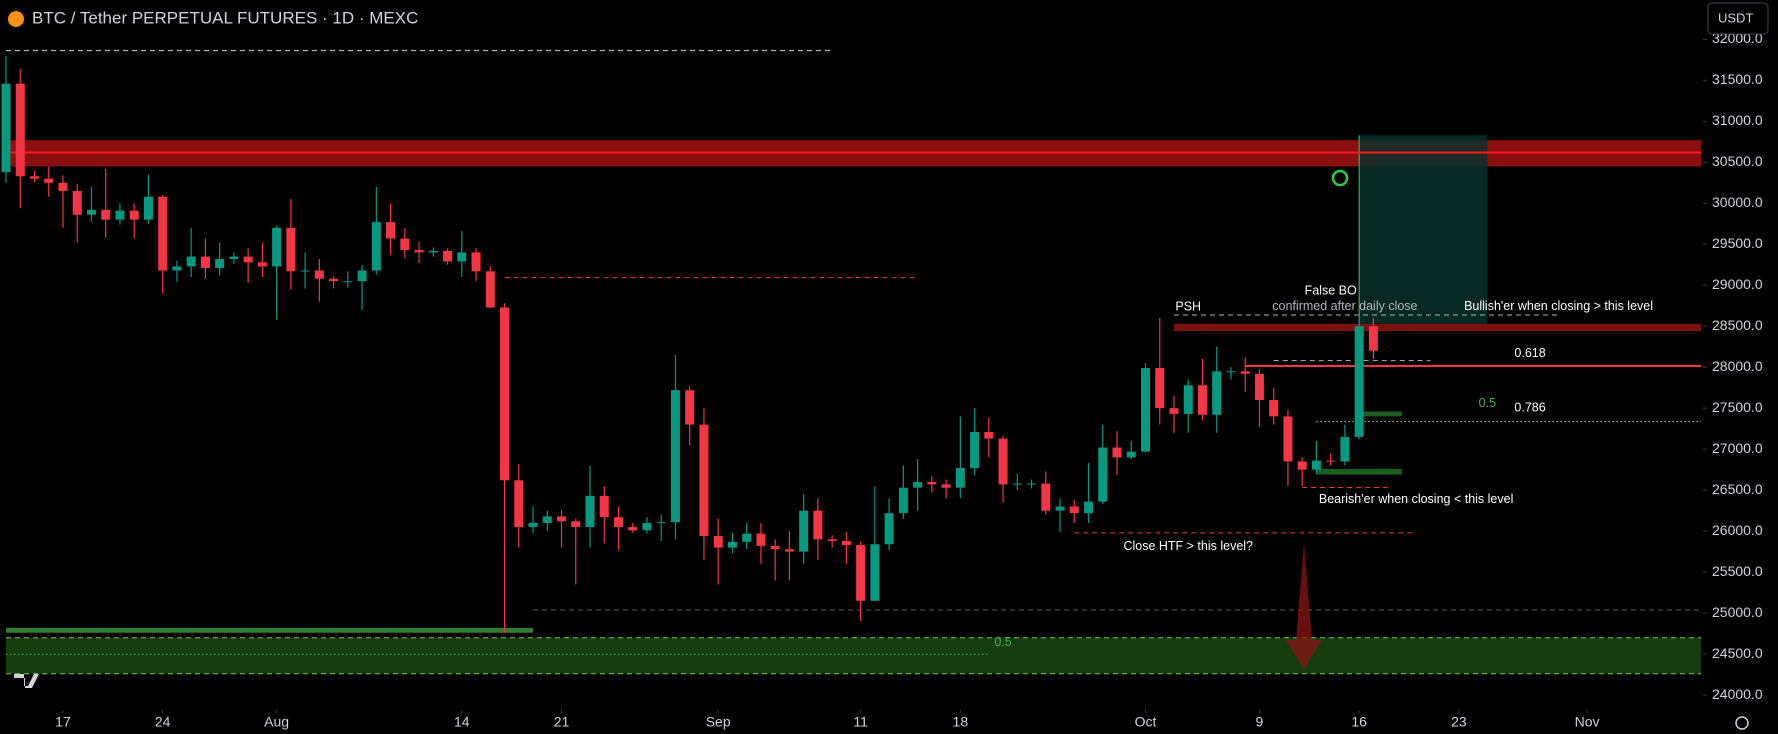  I want to click on x-tick-label: 21, so click(562, 722).